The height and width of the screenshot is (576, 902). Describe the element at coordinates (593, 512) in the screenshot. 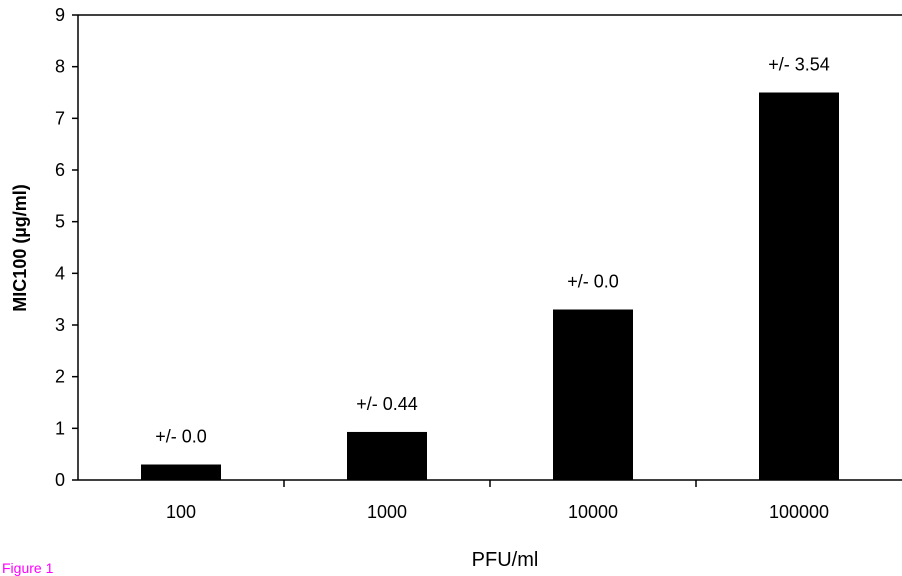

I see `x-tick-label: 10000` at that location.